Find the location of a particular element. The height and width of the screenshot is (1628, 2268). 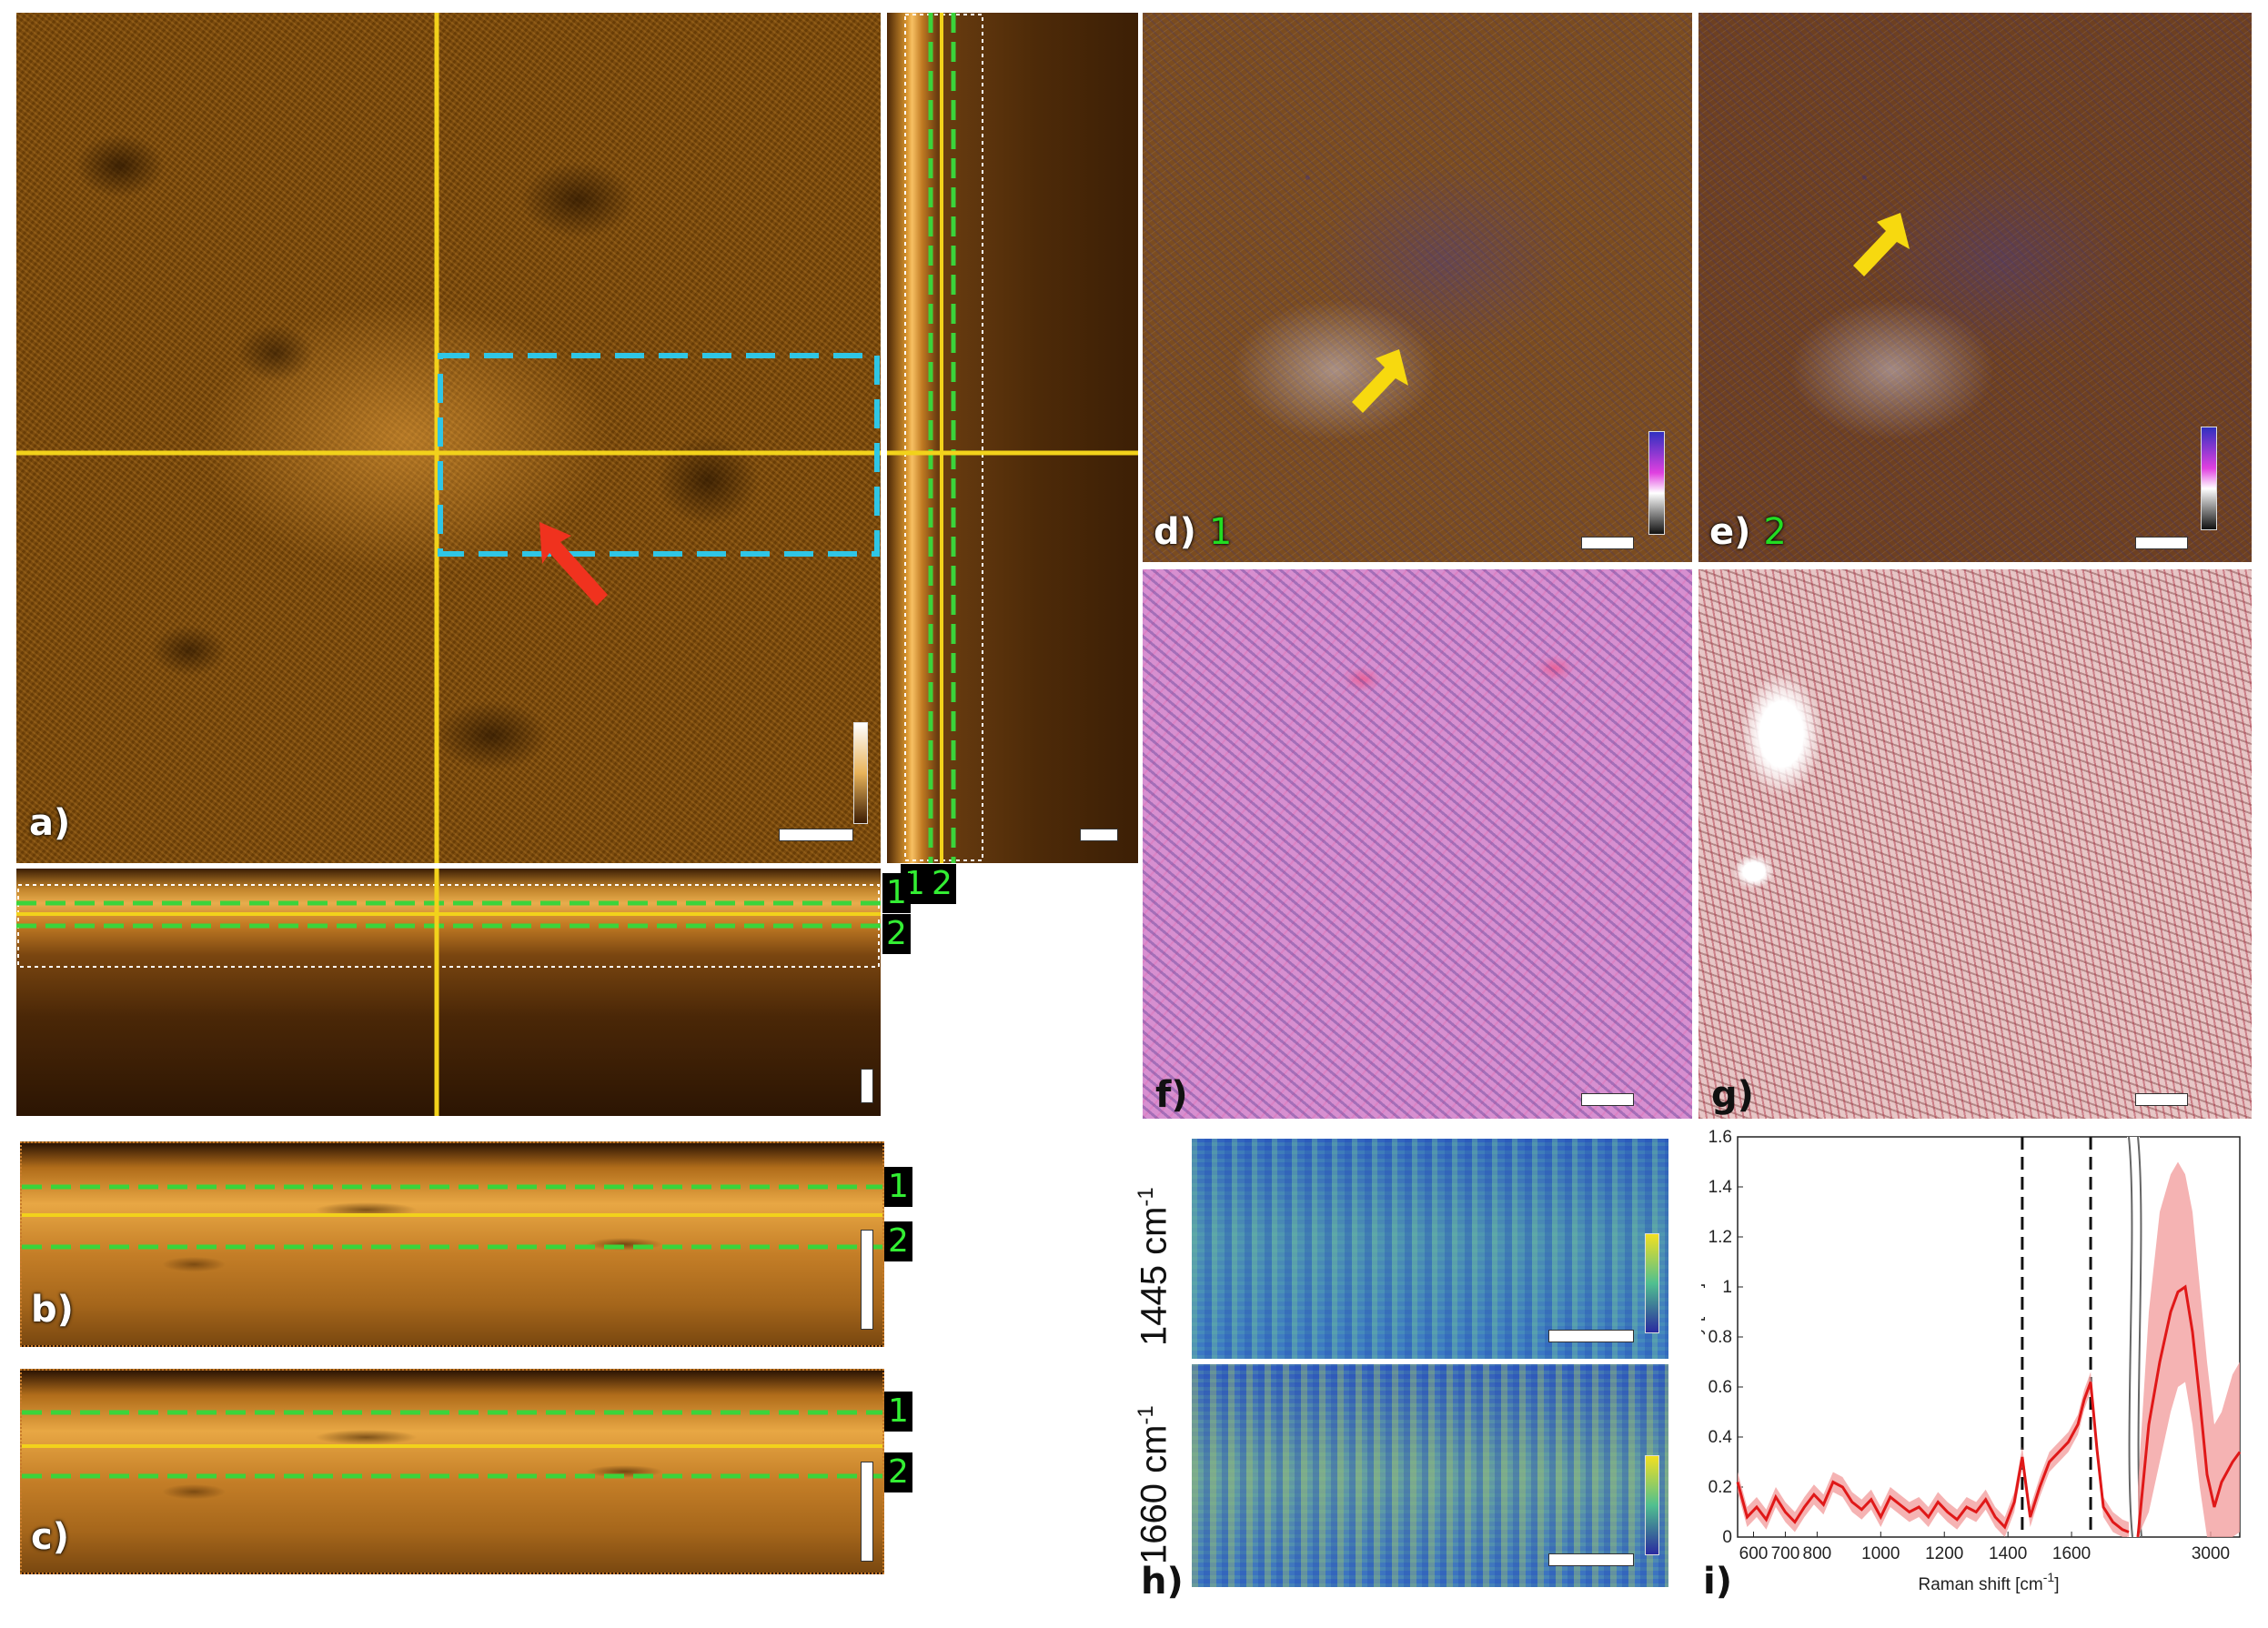

spectrum-line-fingerprint is located at coordinates (1933, 1457).